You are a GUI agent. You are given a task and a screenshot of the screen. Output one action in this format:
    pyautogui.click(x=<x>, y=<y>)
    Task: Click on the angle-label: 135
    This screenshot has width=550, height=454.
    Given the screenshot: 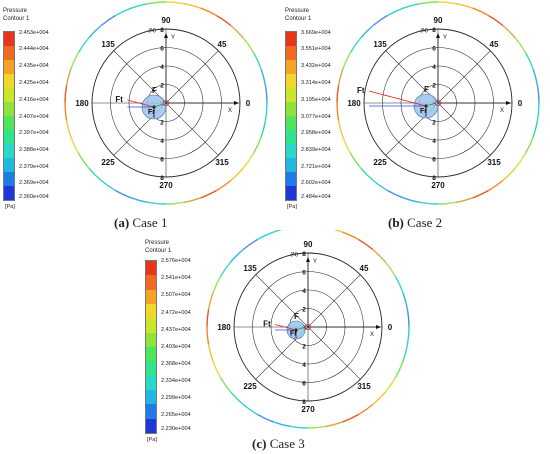 What is the action you would take?
    pyautogui.click(x=380, y=44)
    